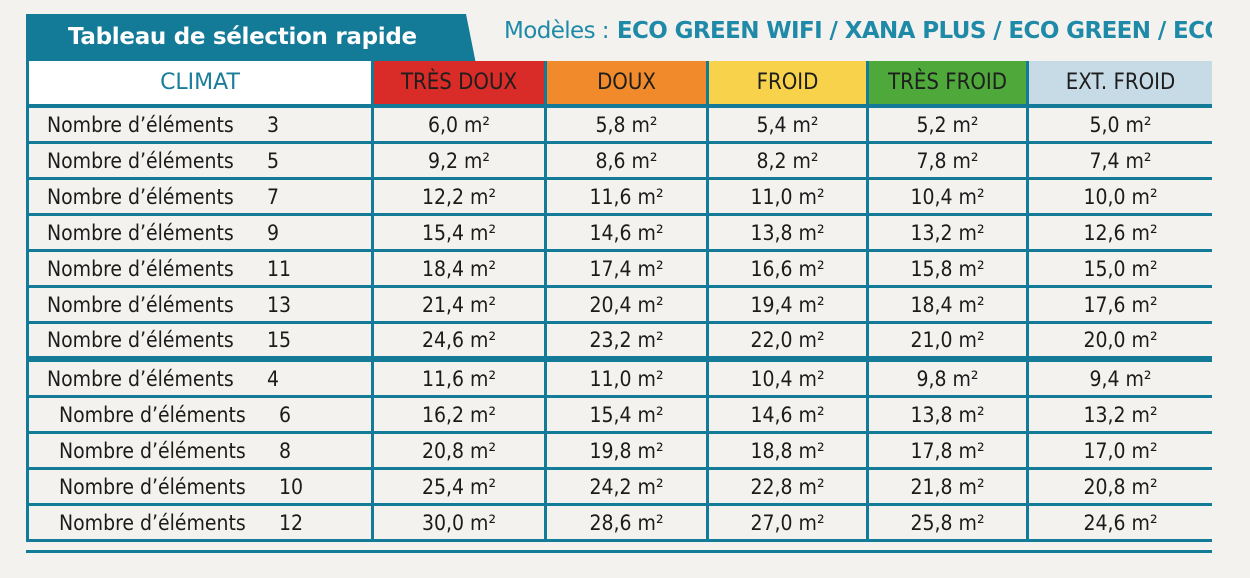 Image resolution: width=1250 pixels, height=578 pixels. What do you see at coordinates (949, 124) in the screenshot?
I see `surface-value: 5,2 m²` at bounding box center [949, 124].